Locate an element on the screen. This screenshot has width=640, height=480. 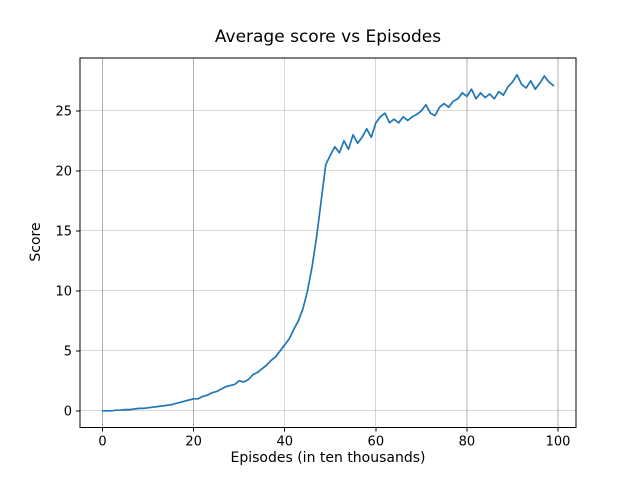
x-tick-label: 20 is located at coordinates (193, 442).